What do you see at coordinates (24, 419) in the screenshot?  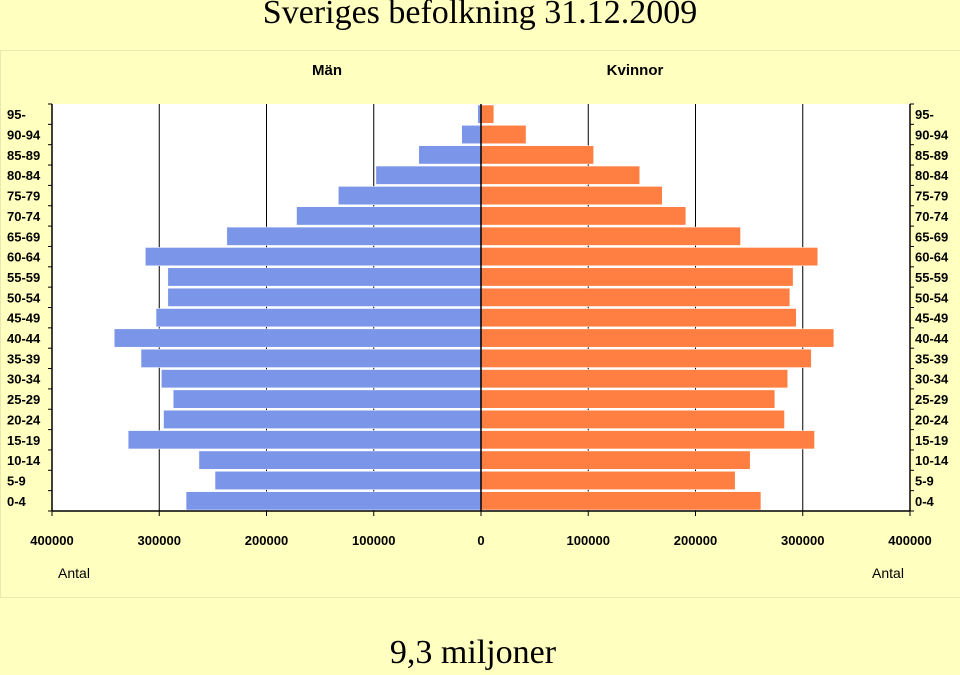 I see `category-label-left: 20-24` at bounding box center [24, 419].